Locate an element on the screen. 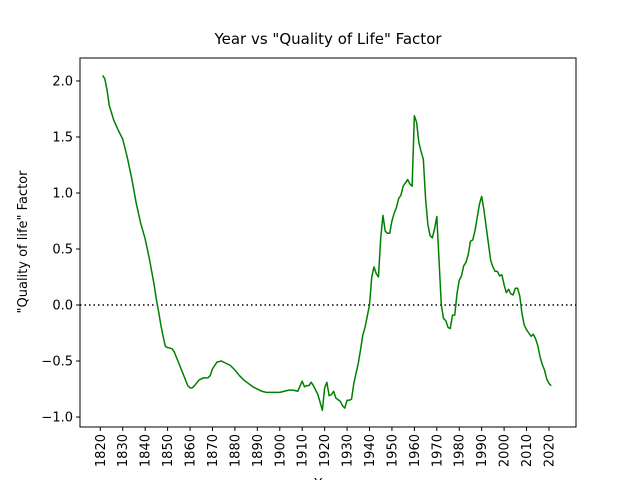 This screenshot has height=480, width=640. x-tick-label: 1990 is located at coordinates (482, 450).